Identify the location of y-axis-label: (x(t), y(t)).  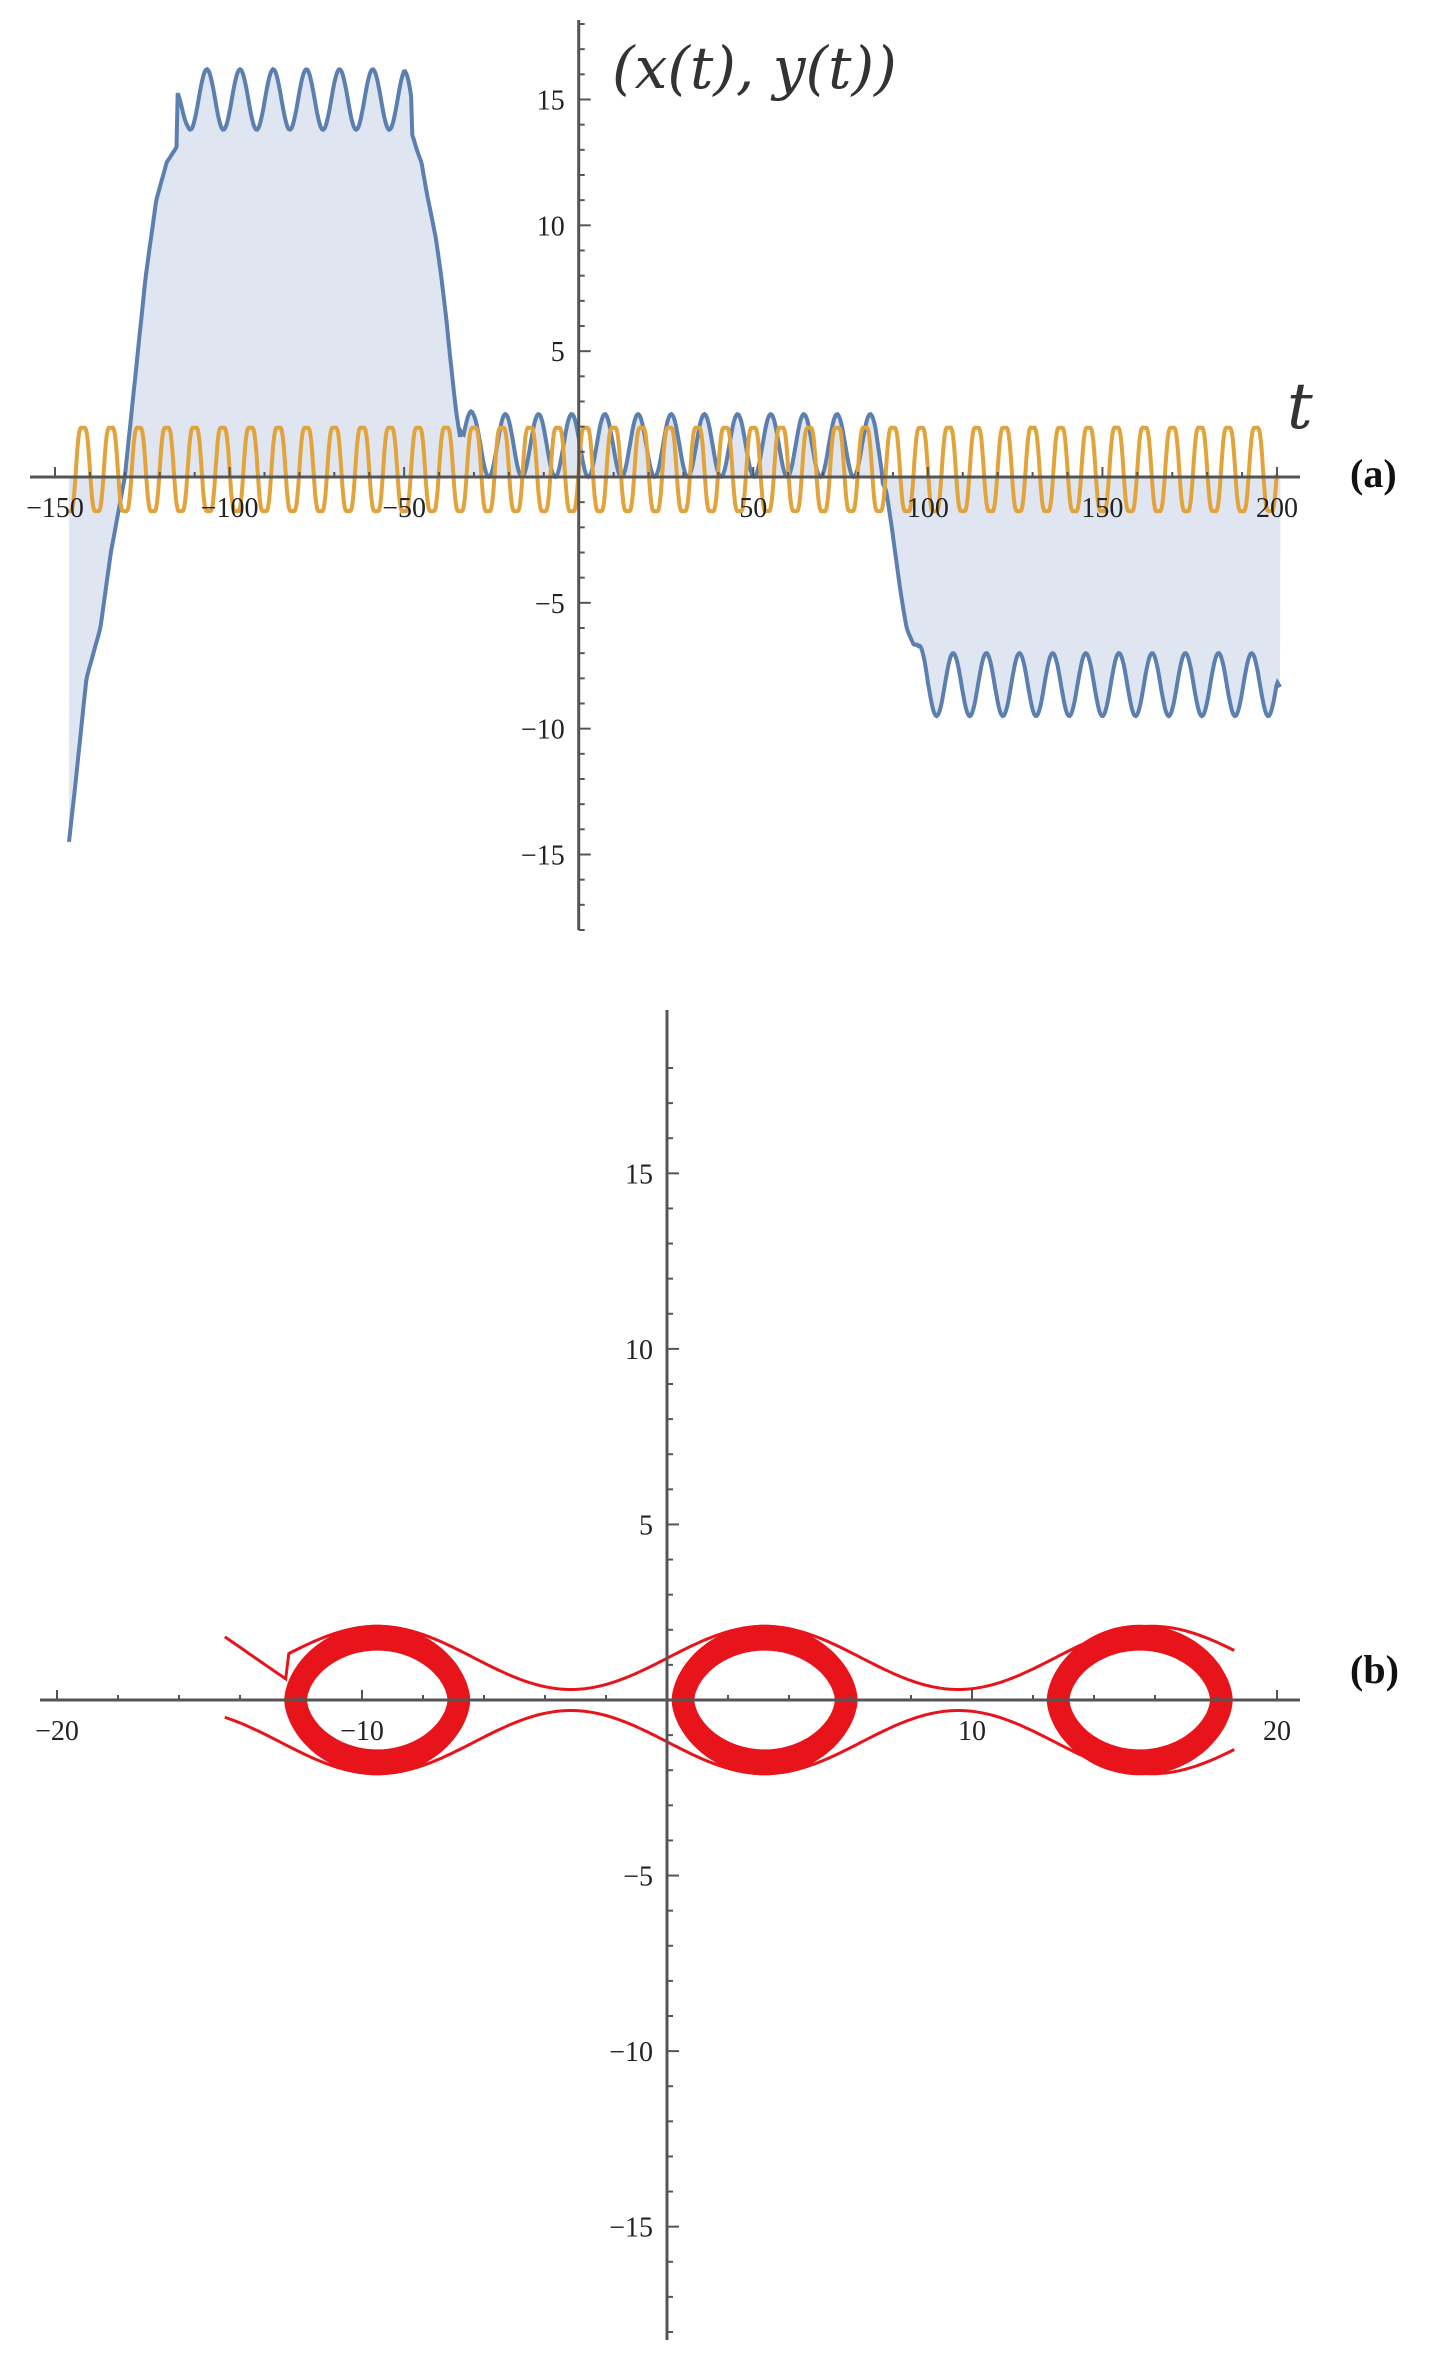
(754, 68).